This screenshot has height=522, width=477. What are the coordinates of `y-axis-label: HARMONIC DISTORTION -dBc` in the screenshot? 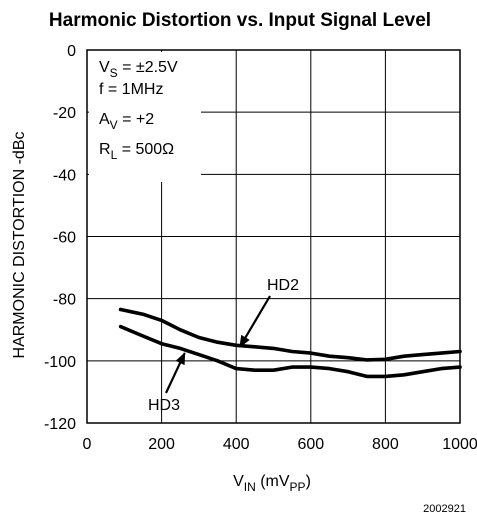 It's located at (19, 245).